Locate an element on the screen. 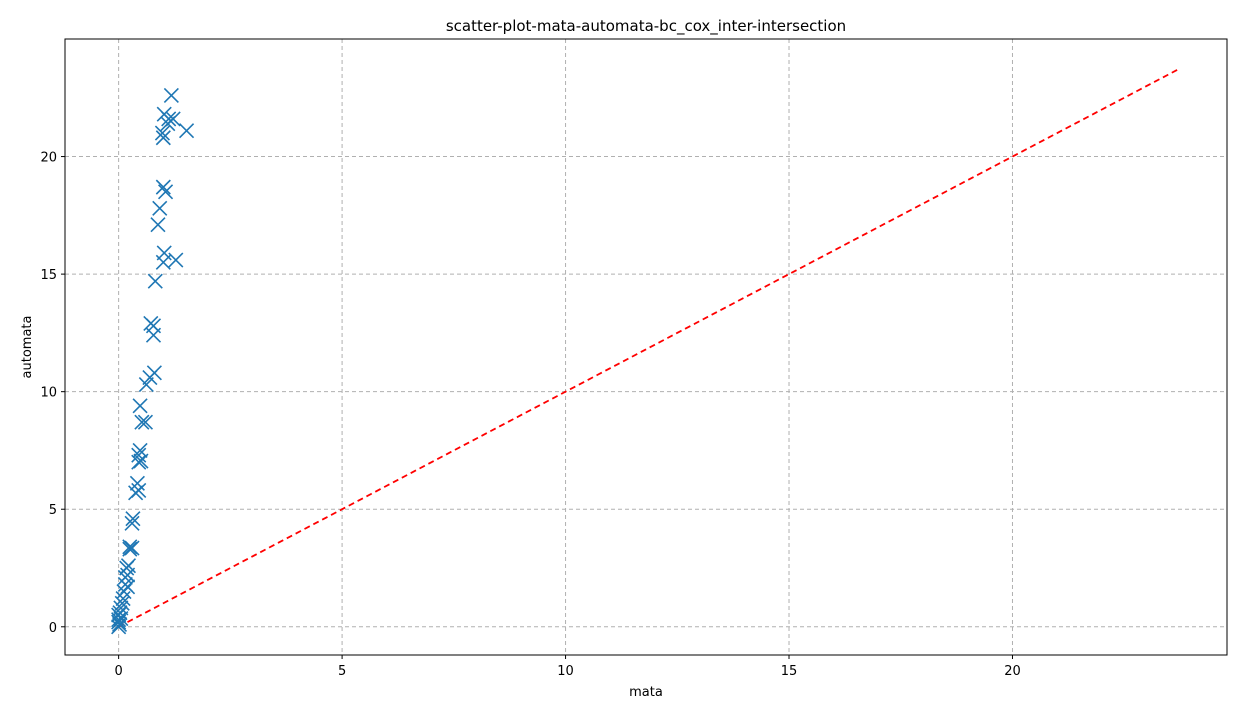 The height and width of the screenshot is (719, 1247). x-axis-ticks: 0 5 10 15 20 is located at coordinates (567, 667).